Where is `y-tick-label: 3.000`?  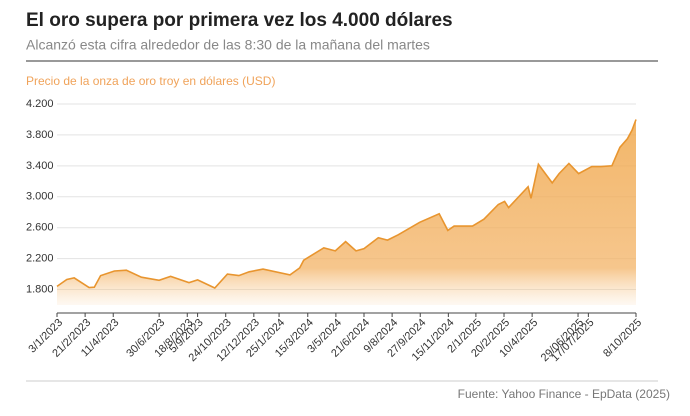 y-tick-label: 3.000 is located at coordinates (40, 197).